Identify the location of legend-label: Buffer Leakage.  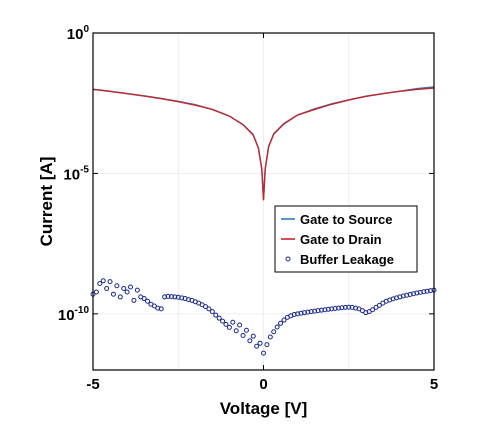
(347, 259).